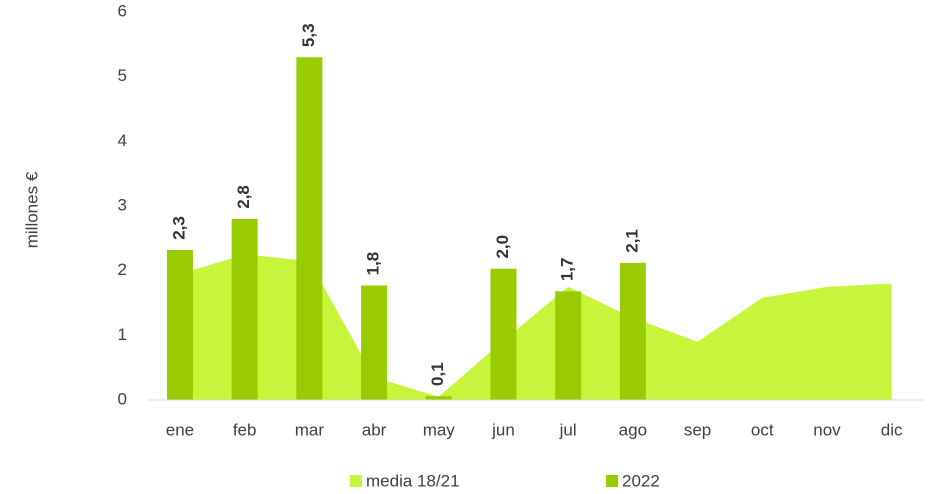  Describe the element at coordinates (122, 398) in the screenshot. I see `y-tick-label: 0` at that location.